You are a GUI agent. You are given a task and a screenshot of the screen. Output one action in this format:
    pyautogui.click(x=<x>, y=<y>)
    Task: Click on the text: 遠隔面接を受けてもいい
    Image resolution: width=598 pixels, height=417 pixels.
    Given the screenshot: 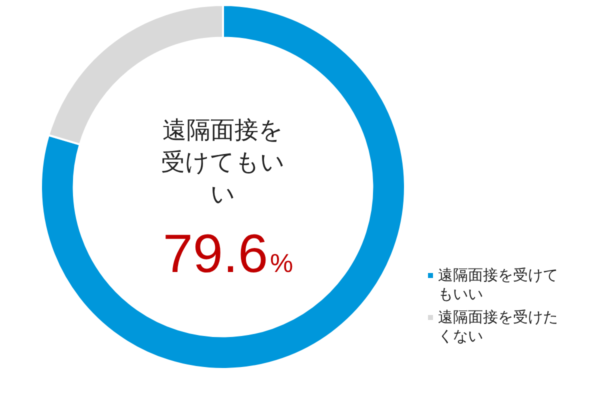 What is the action you would take?
    pyautogui.click(x=223, y=162)
    